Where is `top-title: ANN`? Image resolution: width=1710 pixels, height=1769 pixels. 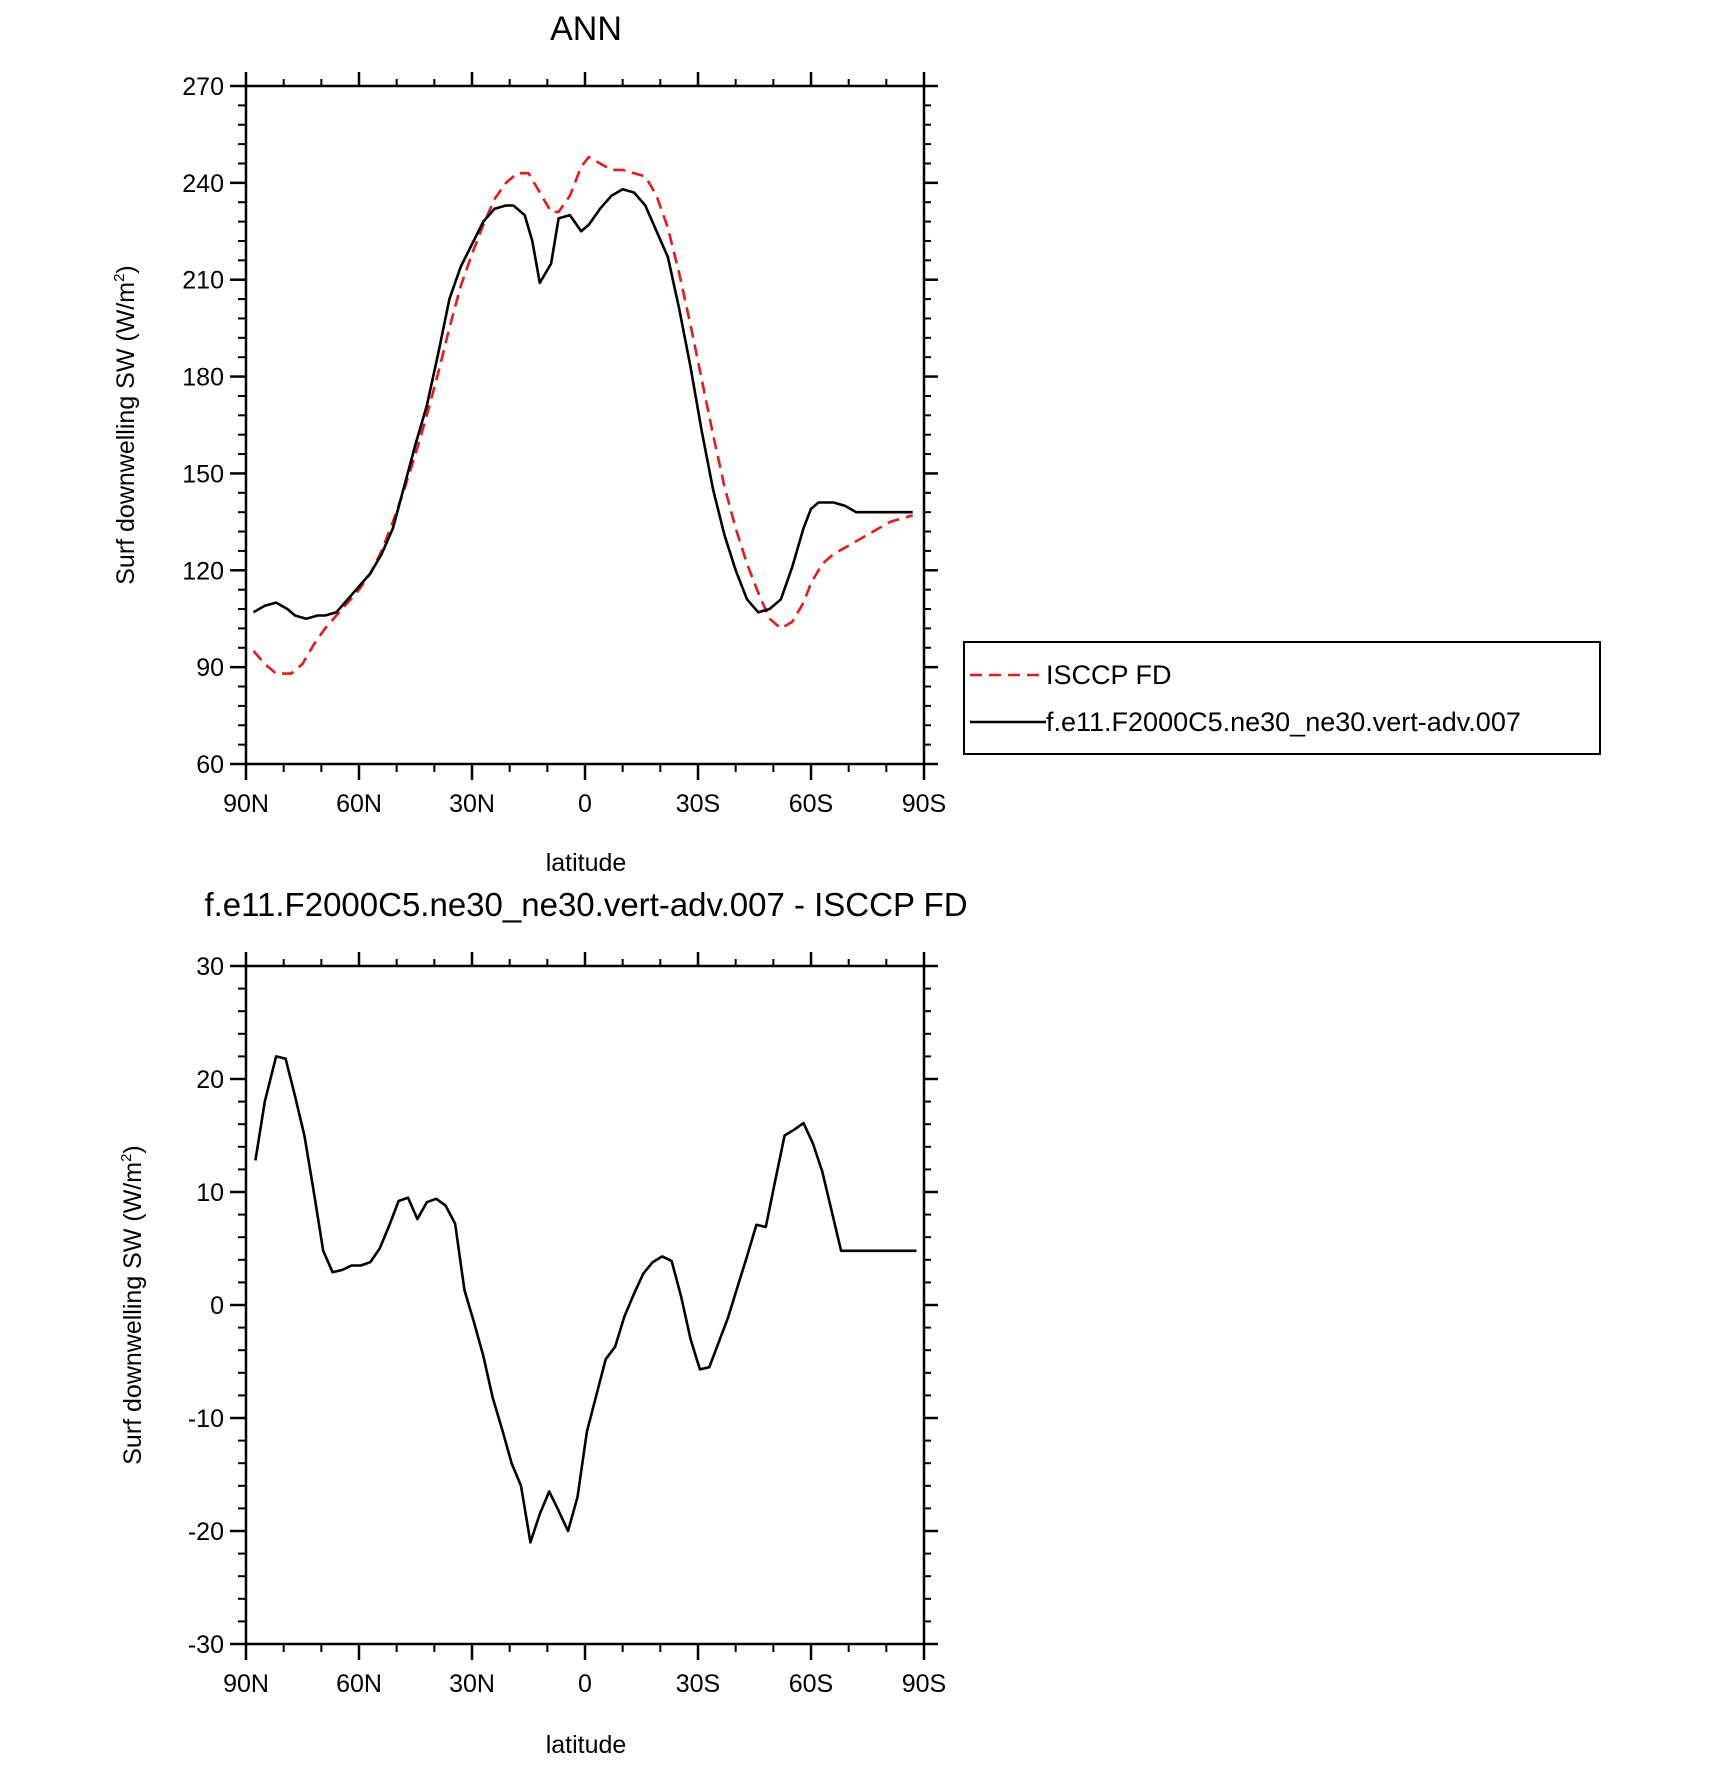 top-title: ANN is located at coordinates (586, 29).